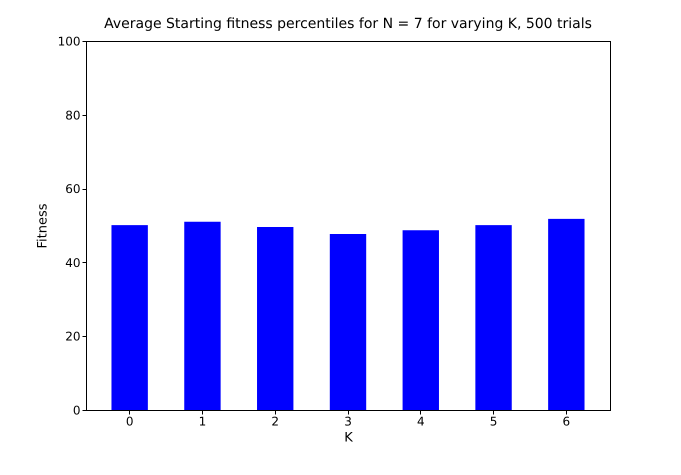 This screenshot has width=681, height=475. What do you see at coordinates (130, 421) in the screenshot?
I see `x-tick-label: 0` at bounding box center [130, 421].